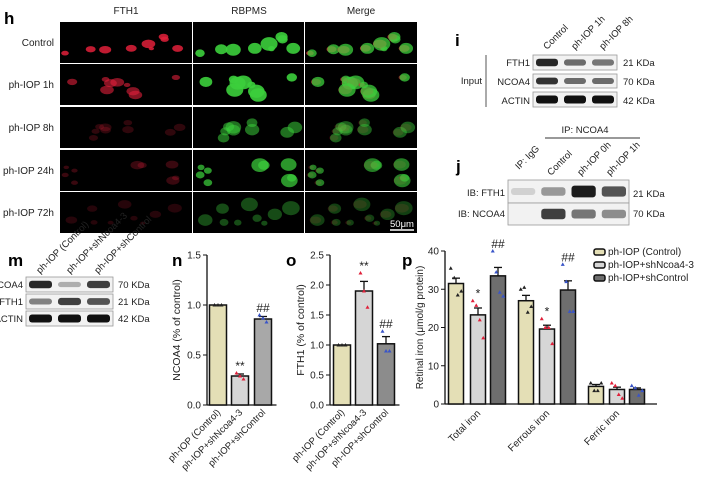 This screenshot has height=486, width=706. Describe the element at coordinates (568, 214) in the screenshot. I see `blot-strip` at that location.